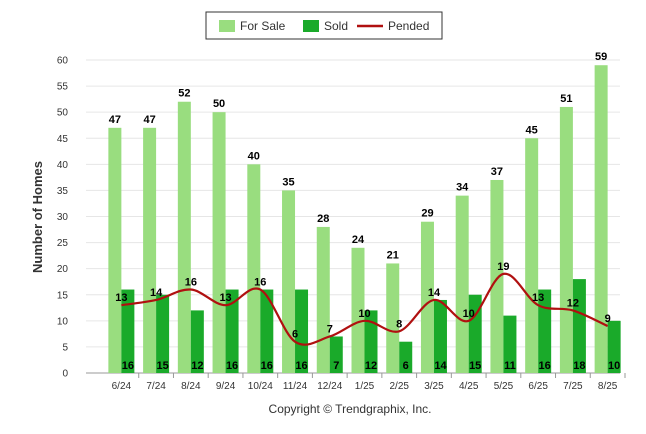 This screenshot has width=646, height=434. I want to click on x-tick-label: 7/25, so click(573, 386).